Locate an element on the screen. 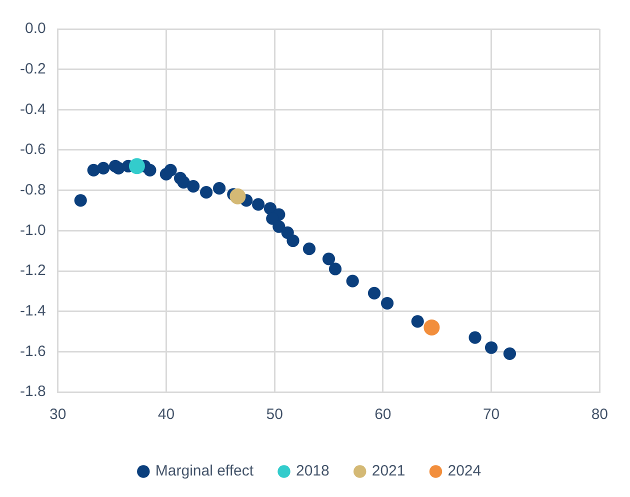 The image size is (630, 497). legend-label: 2018 is located at coordinates (313, 471).